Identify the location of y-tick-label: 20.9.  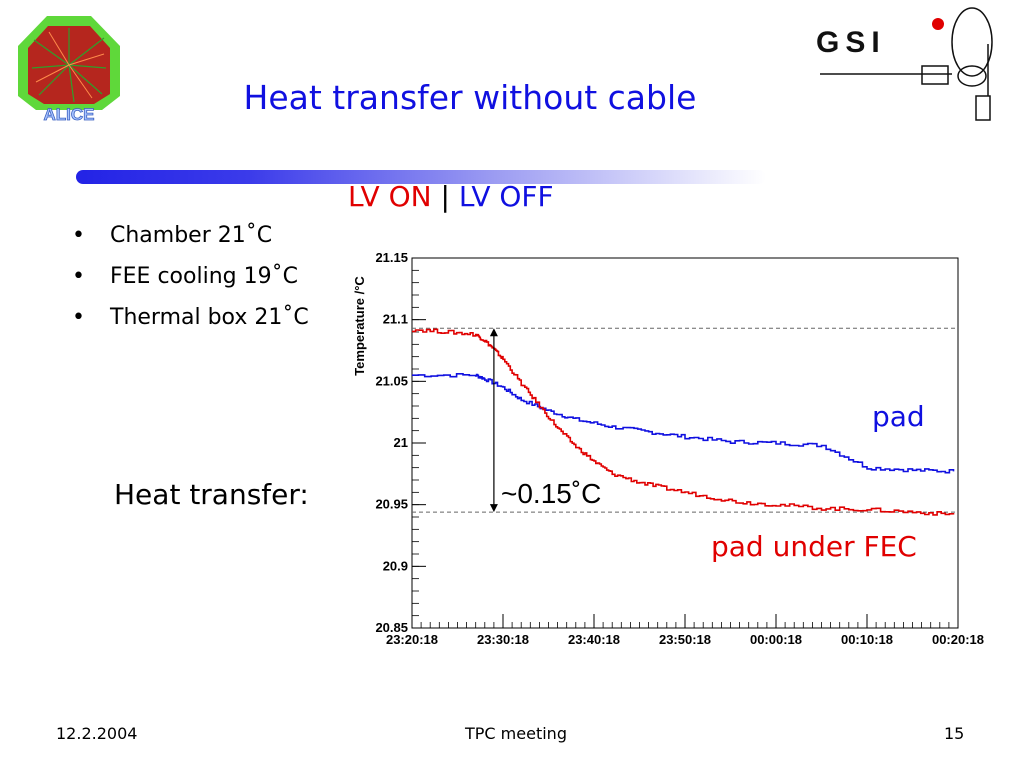
(395, 565).